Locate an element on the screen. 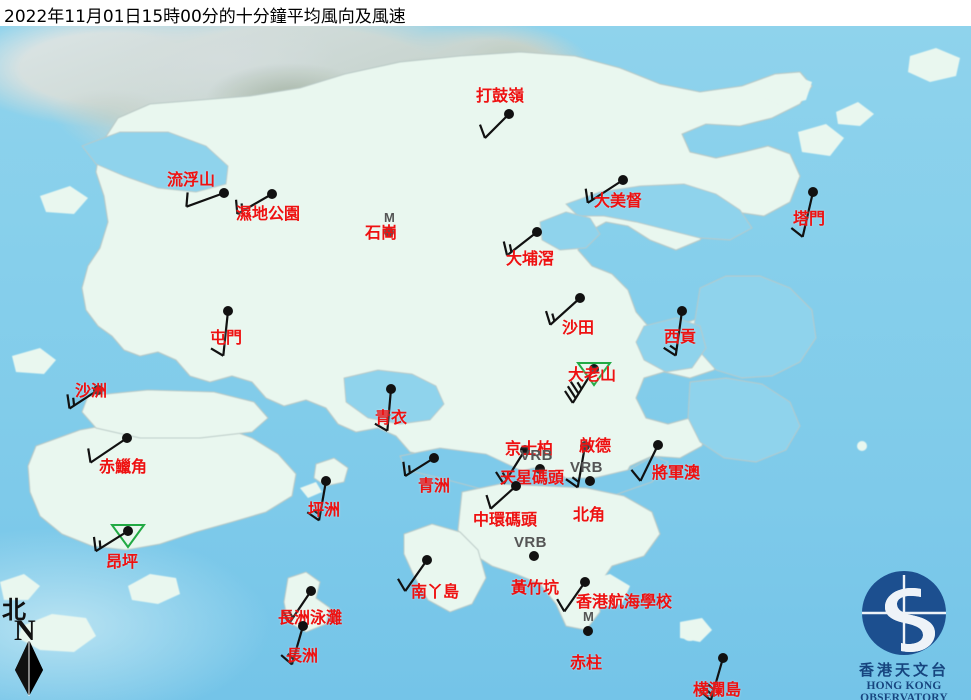 Image resolution: width=971 pixels, height=700 pixels. station-name-label: 啟德 is located at coordinates (595, 445).